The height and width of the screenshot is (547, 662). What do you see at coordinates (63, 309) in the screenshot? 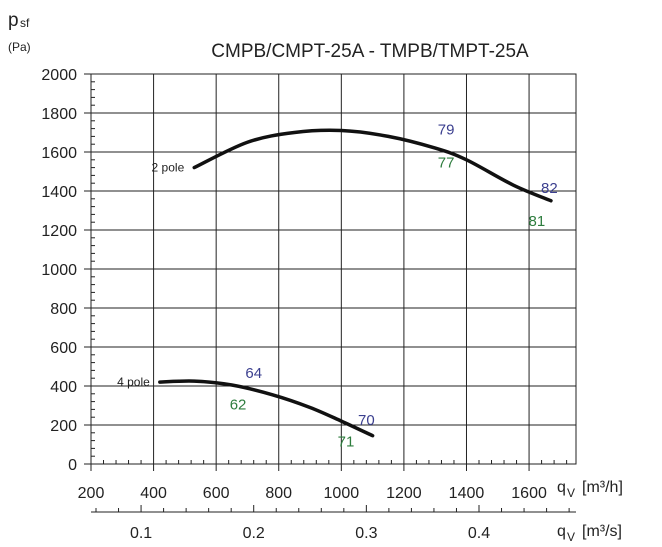
I see `y-tick-label: 800` at bounding box center [63, 309].